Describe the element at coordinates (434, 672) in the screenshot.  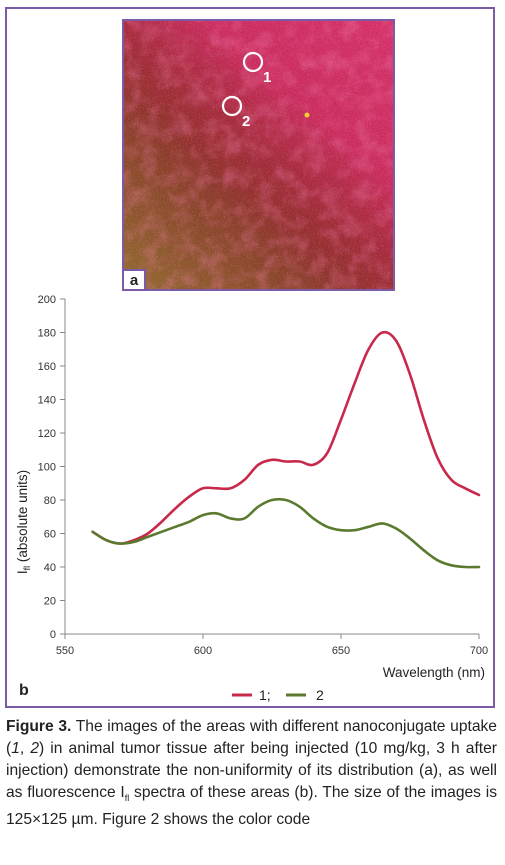
I see `x-axis-label: Wavelength (nm)` at that location.